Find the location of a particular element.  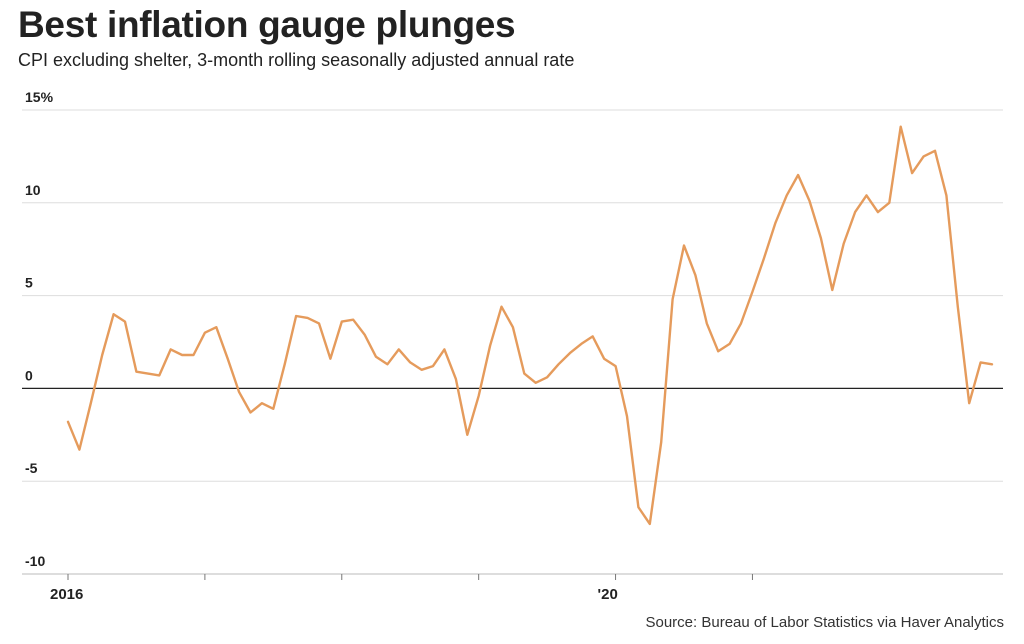

y-tick-label: 0 is located at coordinates (29, 375).